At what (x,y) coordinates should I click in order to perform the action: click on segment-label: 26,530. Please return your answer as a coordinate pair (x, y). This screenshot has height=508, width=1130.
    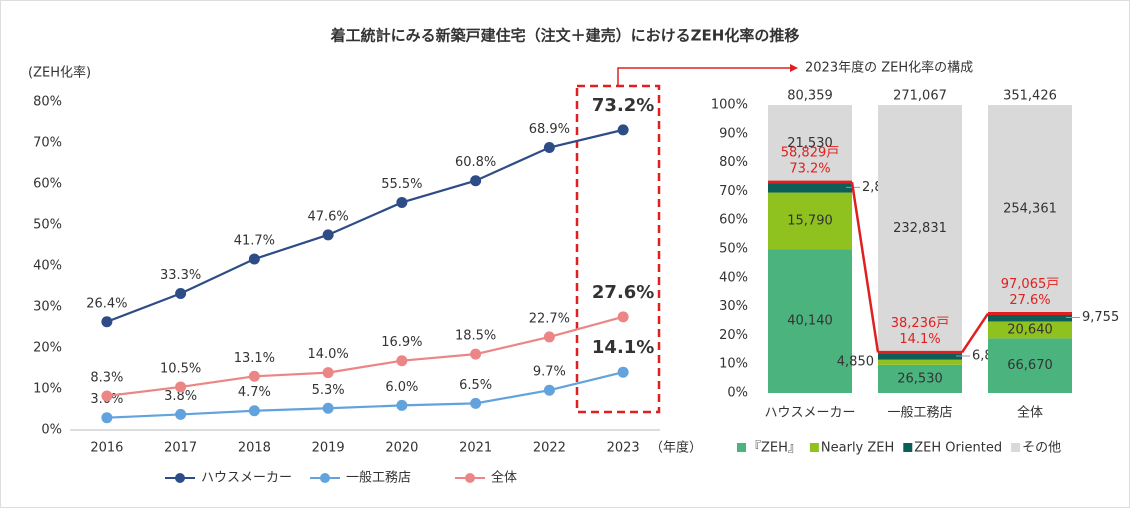
    Looking at the image, I should click on (920, 378).